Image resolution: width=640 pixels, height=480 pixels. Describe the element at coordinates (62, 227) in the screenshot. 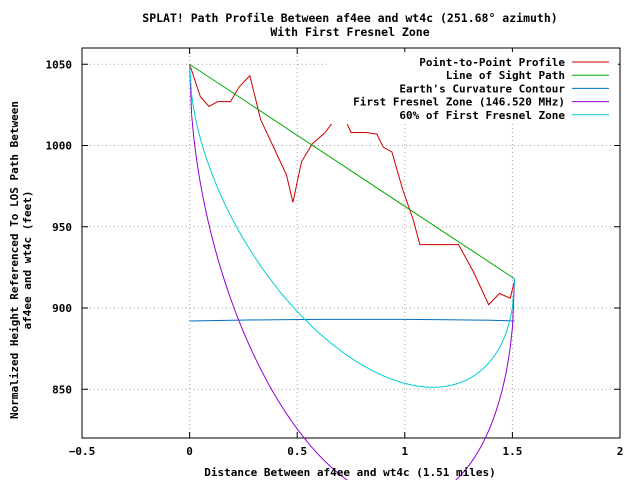

I see `y-tick-label: 950` at that location.